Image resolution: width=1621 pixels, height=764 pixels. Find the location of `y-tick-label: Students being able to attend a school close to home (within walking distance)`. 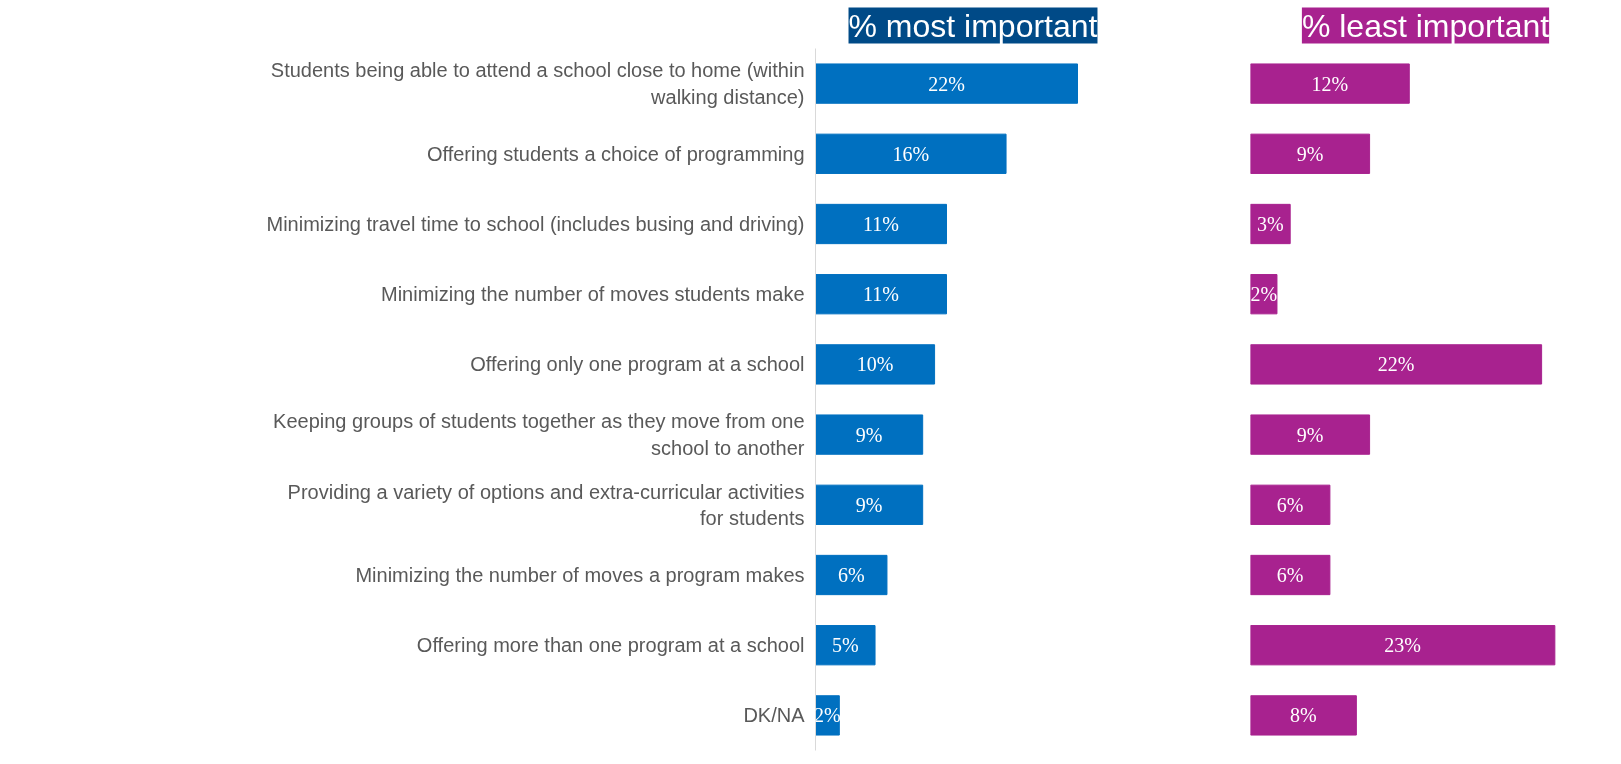

y-tick-label: Students being able to attend a school close to home (within walking distance) is located at coordinates (537, 83).